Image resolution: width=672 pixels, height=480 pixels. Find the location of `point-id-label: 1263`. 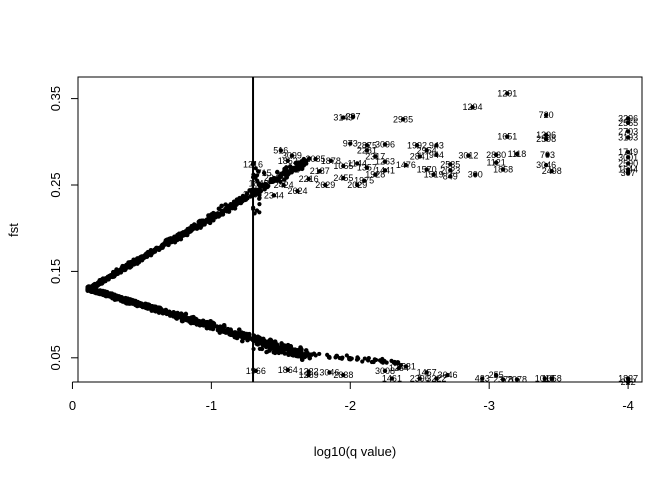

point-id-label: 1263 is located at coordinates (385, 162).